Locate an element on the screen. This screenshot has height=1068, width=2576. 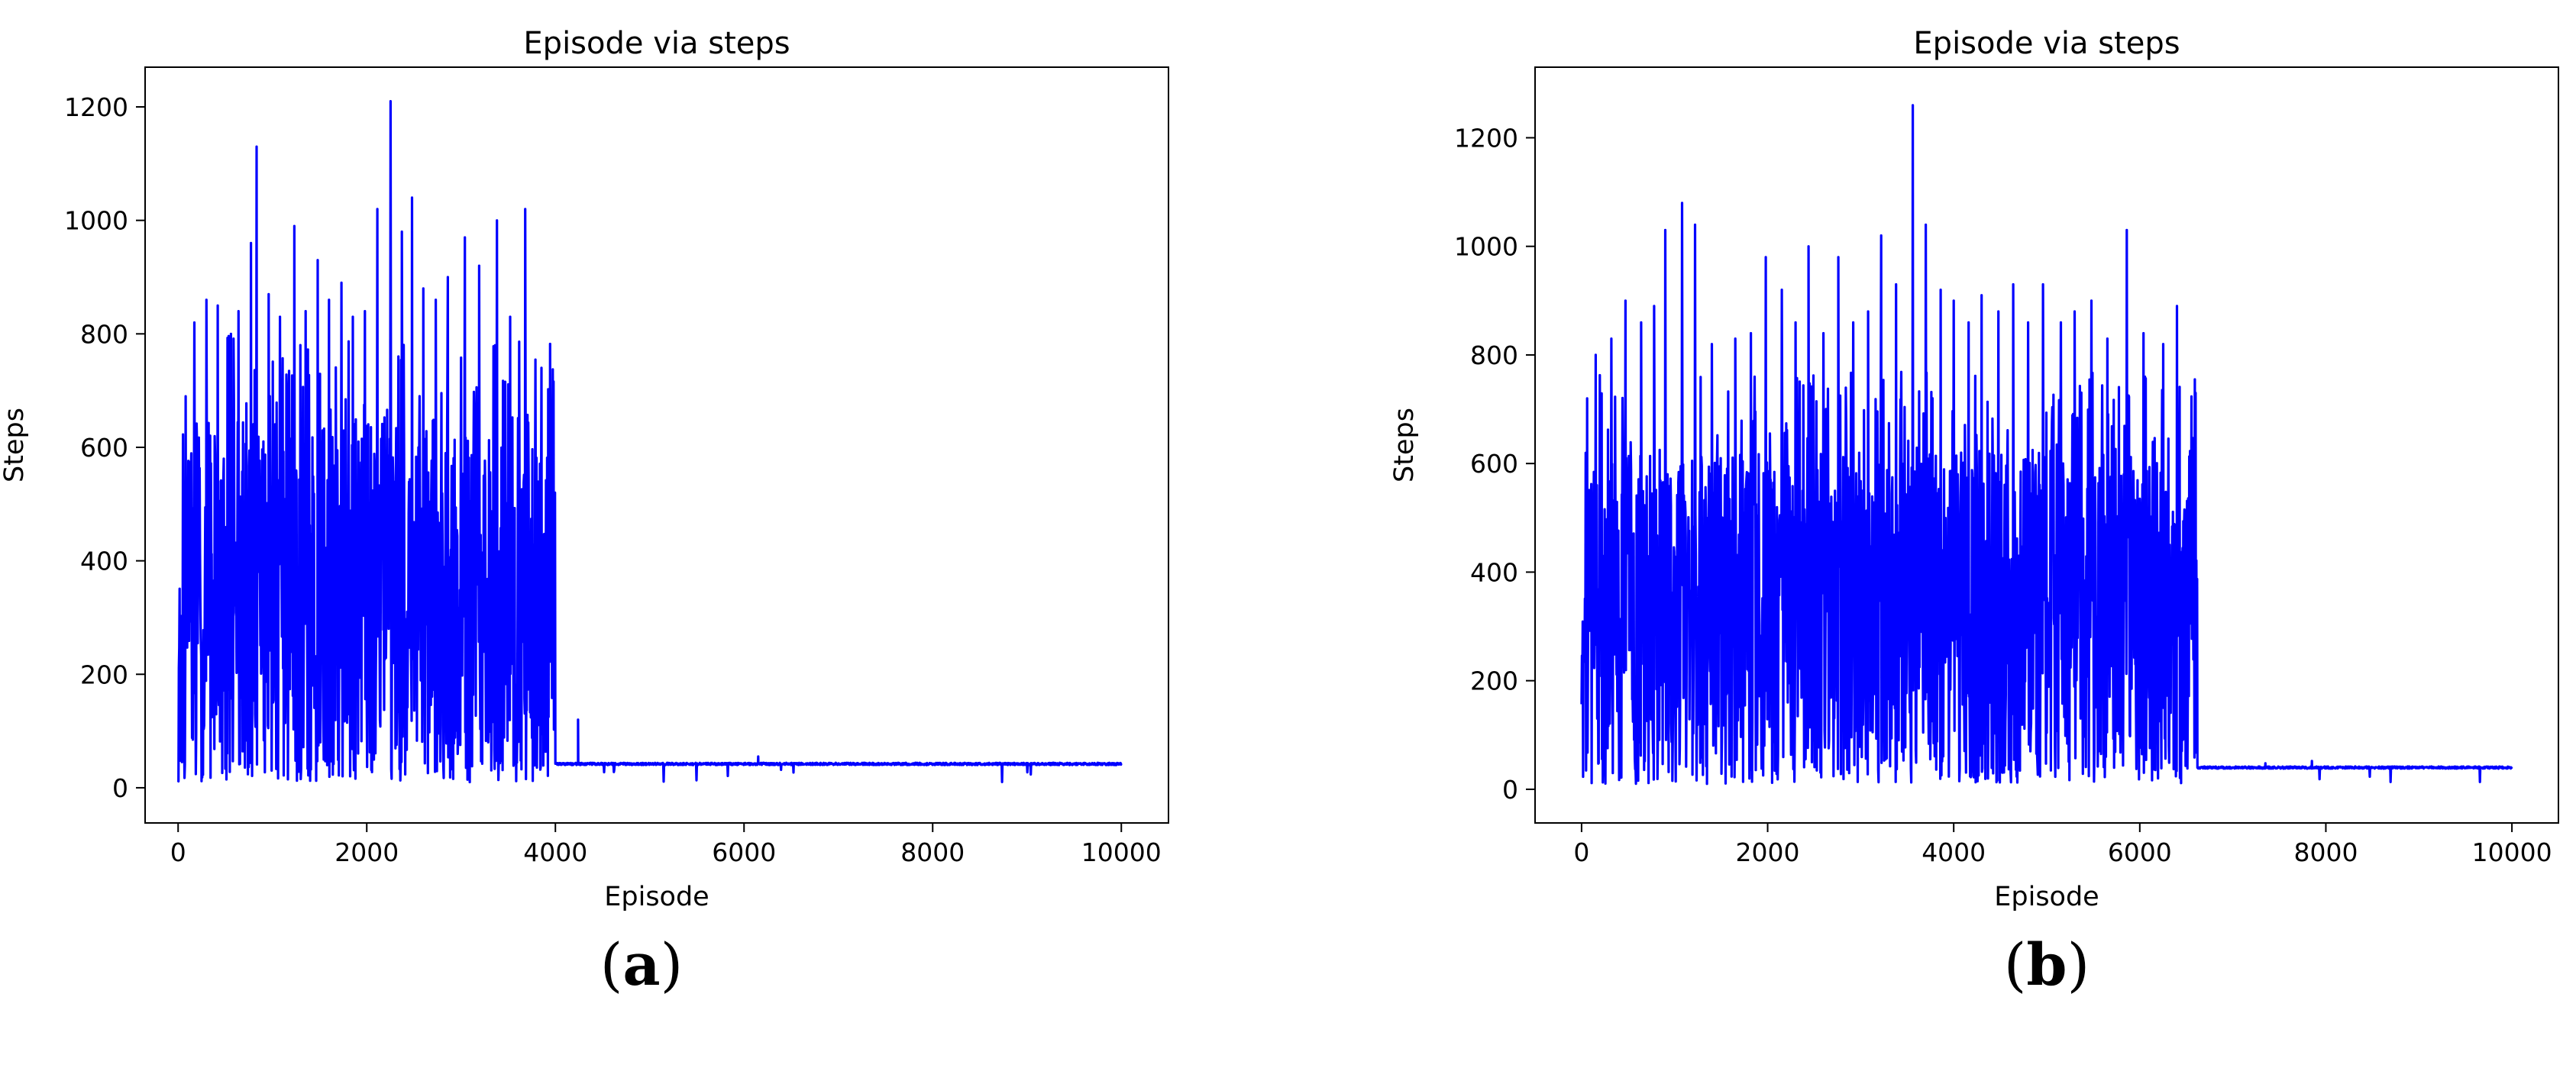
subfigure-caption: (a) is located at coordinates (642, 965).